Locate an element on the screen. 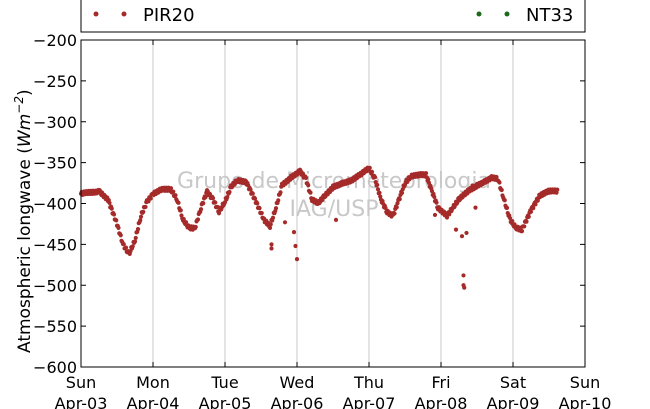 This screenshot has height=409, width=650. x-tick-label-day: Wed is located at coordinates (297, 382).